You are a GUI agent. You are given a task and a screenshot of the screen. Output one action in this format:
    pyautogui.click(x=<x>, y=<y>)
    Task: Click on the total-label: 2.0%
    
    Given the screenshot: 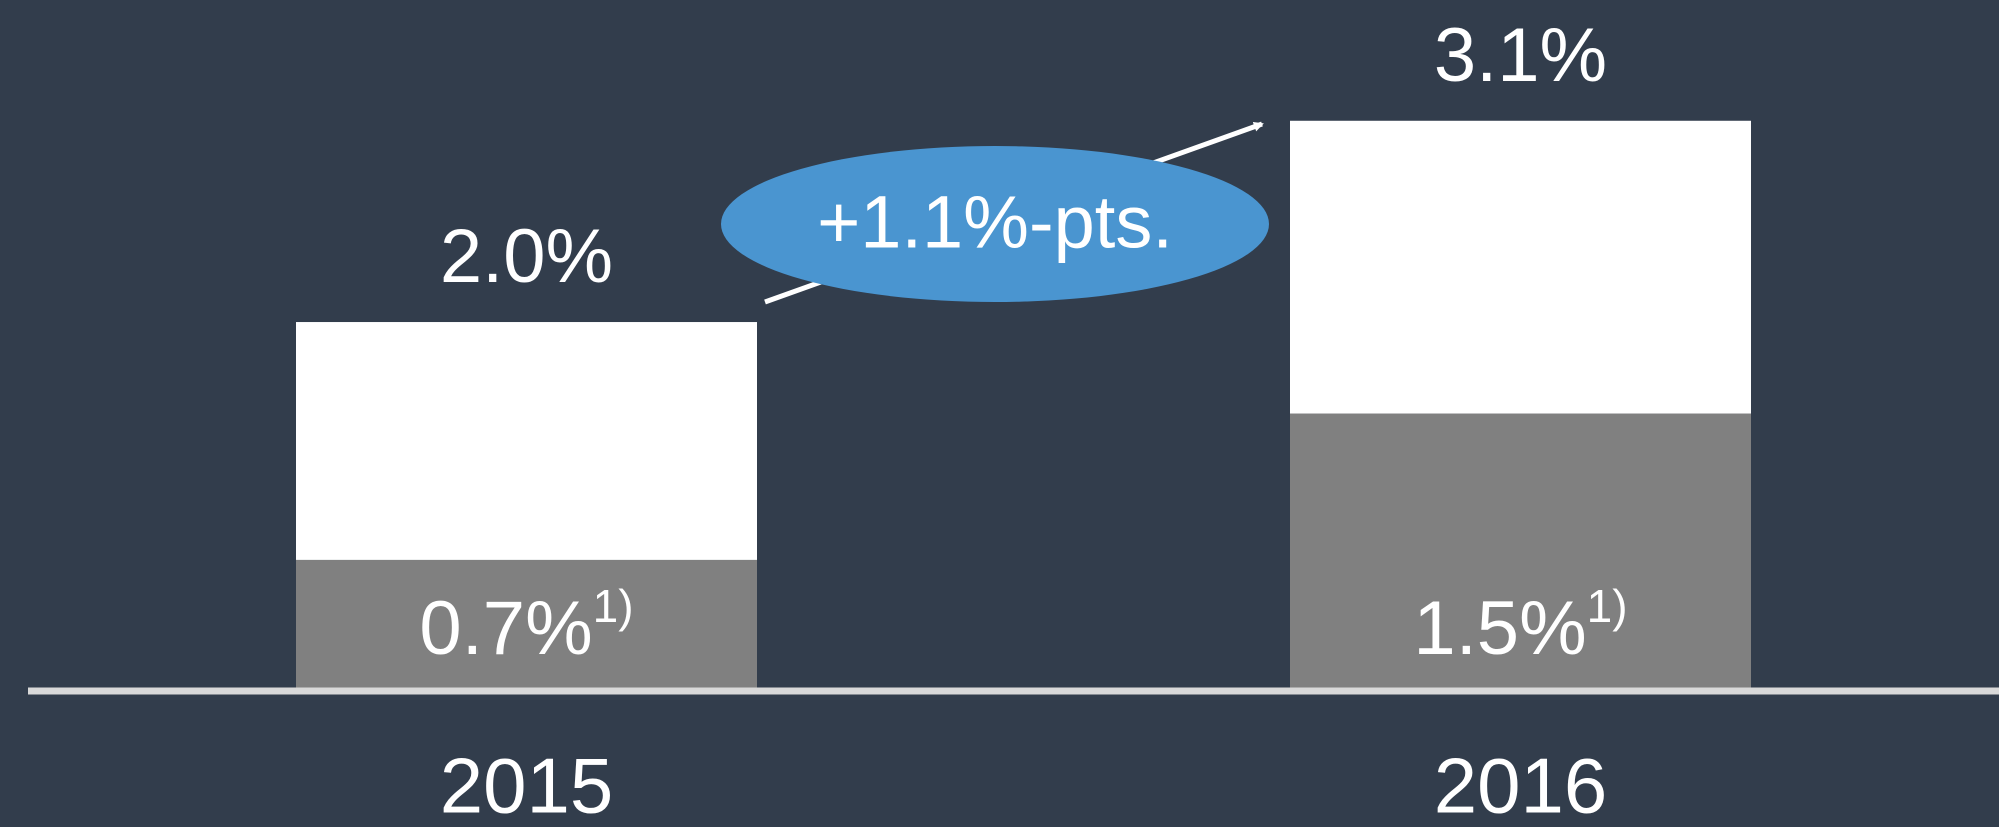 What is the action you would take?
    pyautogui.click(x=526, y=256)
    